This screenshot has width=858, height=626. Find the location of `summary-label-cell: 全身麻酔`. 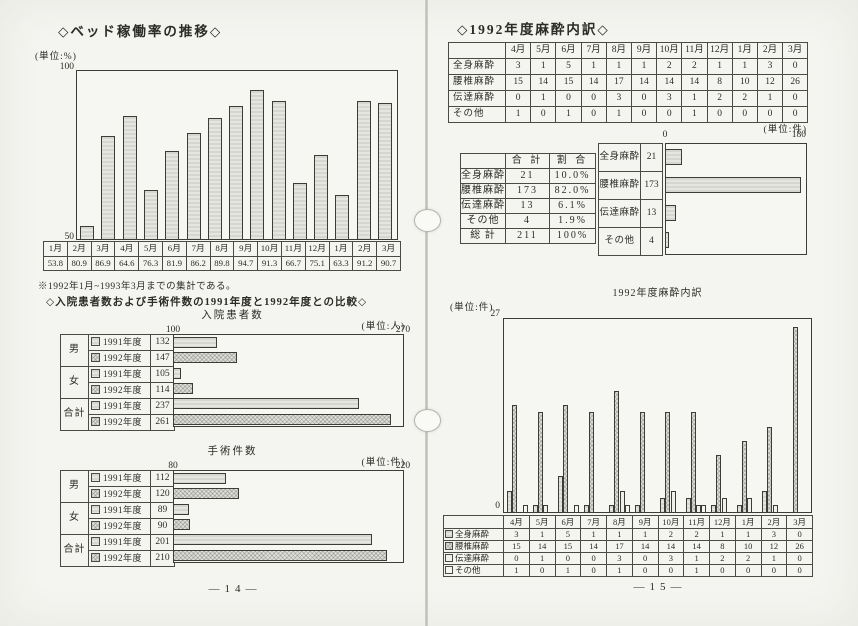

summary-label-cell: 全身麻酔 is located at coordinates (483, 176).